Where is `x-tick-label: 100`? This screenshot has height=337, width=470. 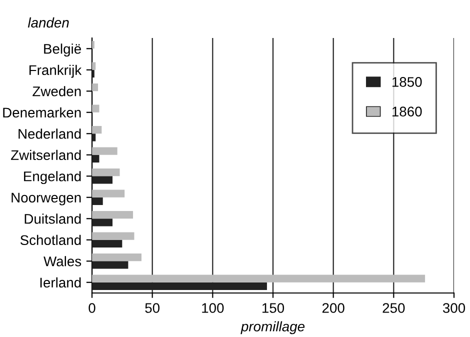
x-tick-label: 100 is located at coordinates (213, 308).